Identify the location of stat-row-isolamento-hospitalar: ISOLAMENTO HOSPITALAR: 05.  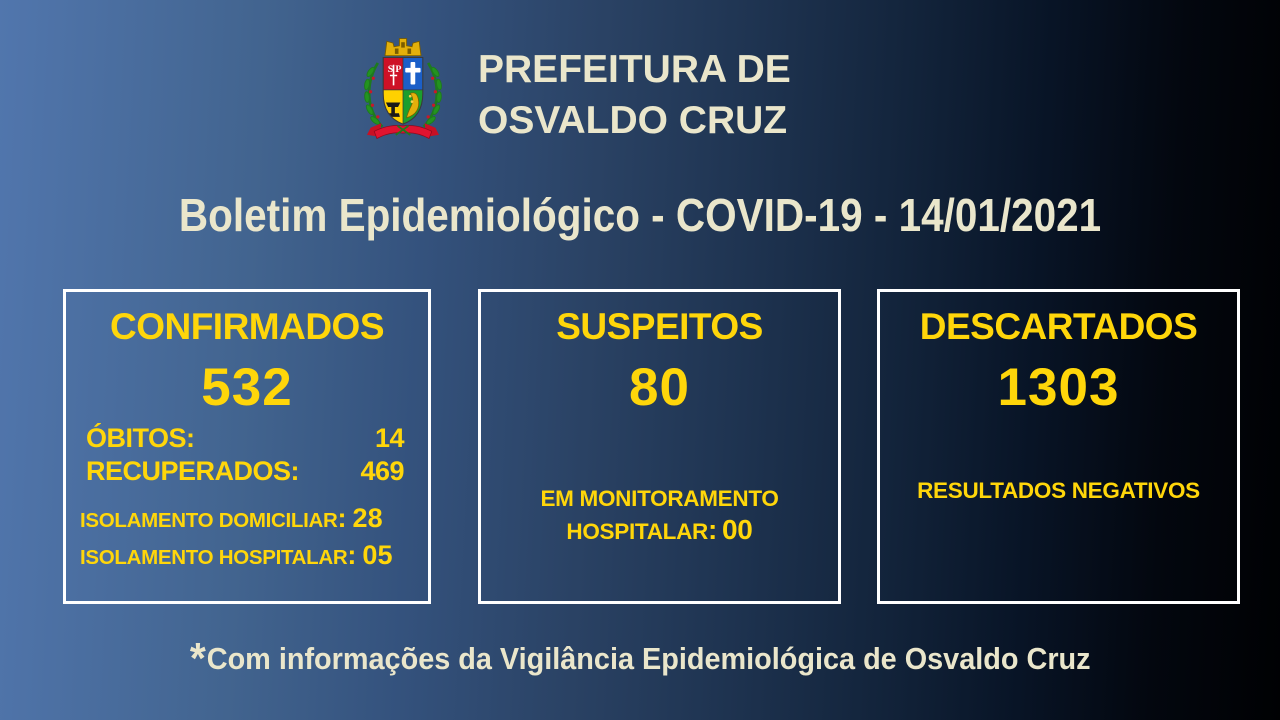
(254, 556).